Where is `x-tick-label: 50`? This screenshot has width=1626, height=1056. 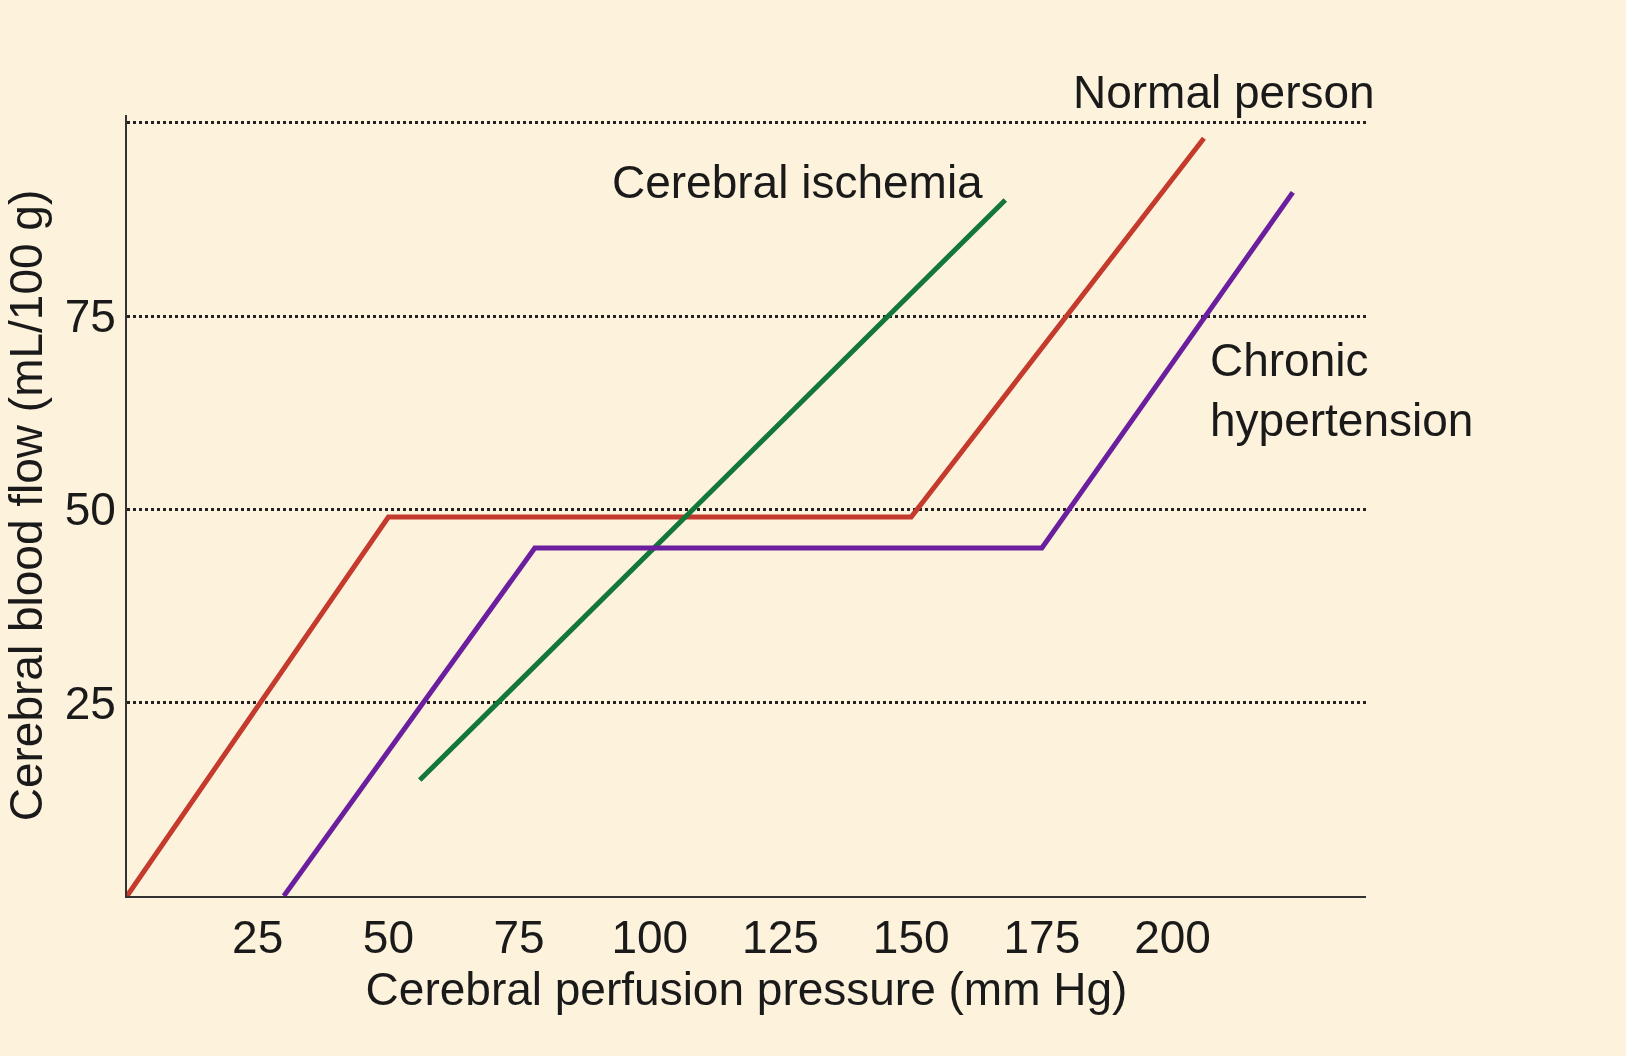
x-tick-label: 50 is located at coordinates (388, 937).